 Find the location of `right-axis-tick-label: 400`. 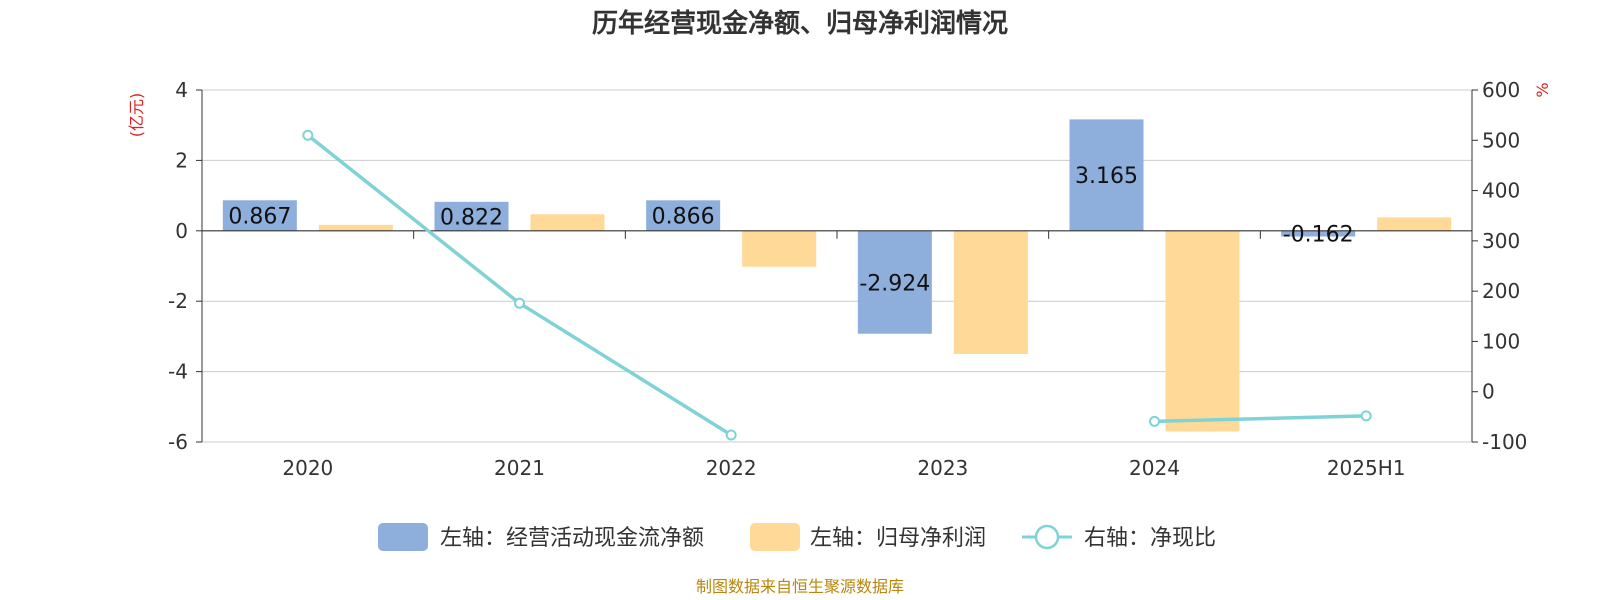

right-axis-tick-label: 400 is located at coordinates (1501, 191).